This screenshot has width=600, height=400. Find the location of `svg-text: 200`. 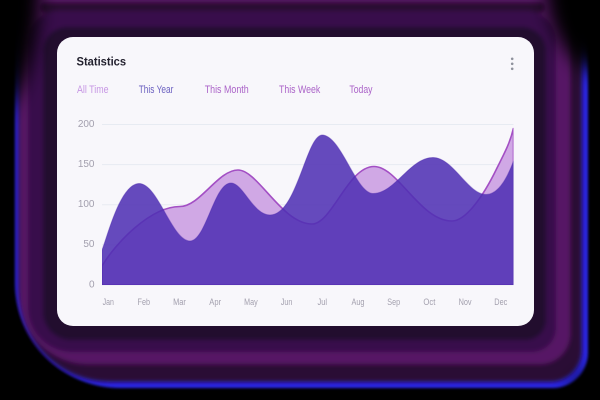

svg-text: 200 is located at coordinates (86, 124).